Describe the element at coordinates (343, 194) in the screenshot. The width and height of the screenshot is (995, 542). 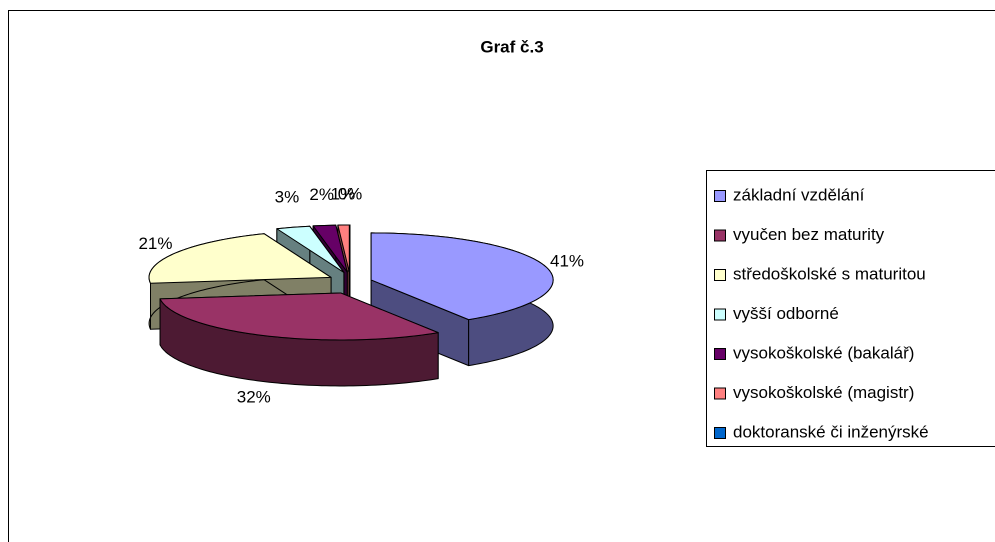
I see `data-label: 1%` at that location.